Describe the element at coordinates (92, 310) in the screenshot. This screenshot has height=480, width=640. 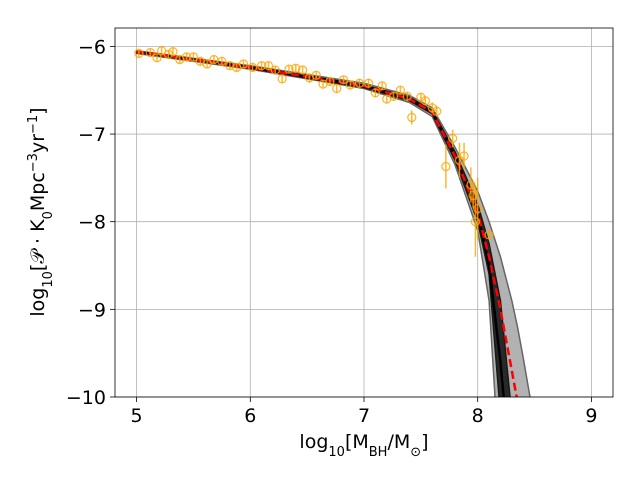
I see `y-tick-label: −9` at that location.